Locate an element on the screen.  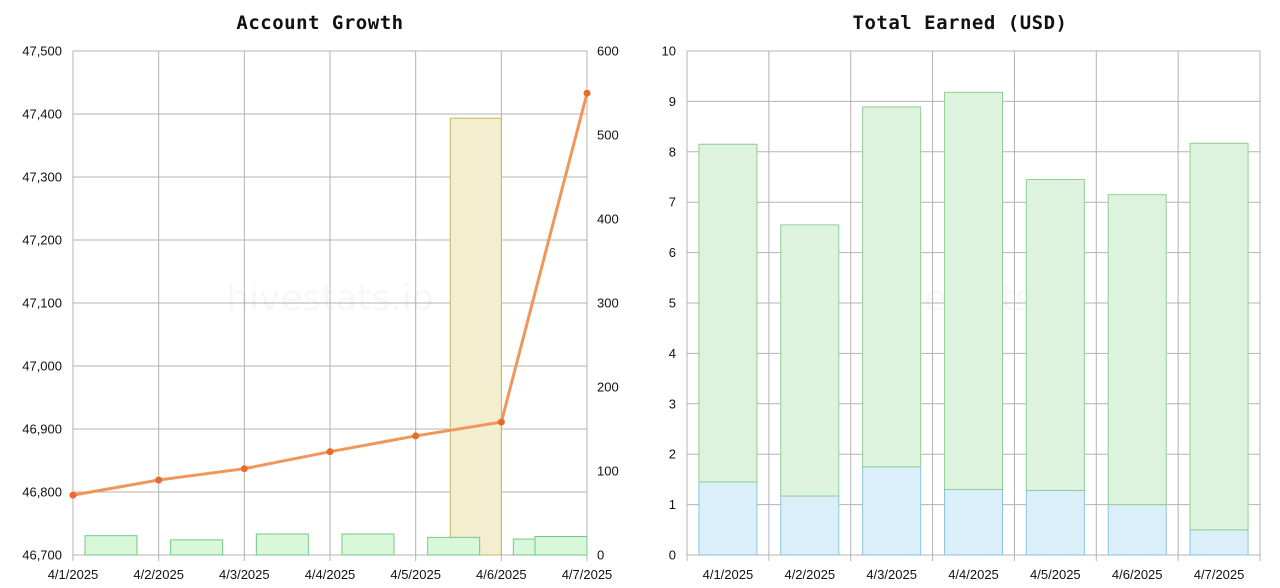
y2-tick-label: 600 is located at coordinates (608, 51).